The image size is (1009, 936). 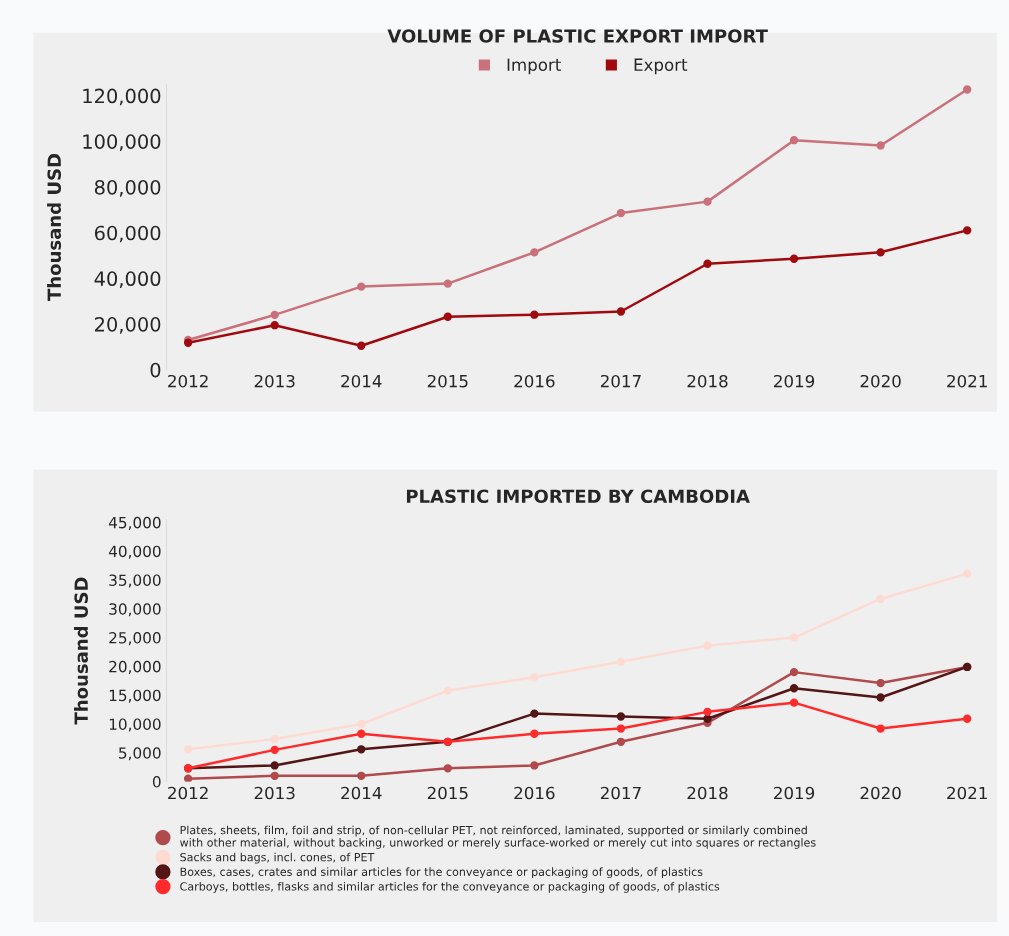 I want to click on legend-label: Import, so click(x=534, y=66).